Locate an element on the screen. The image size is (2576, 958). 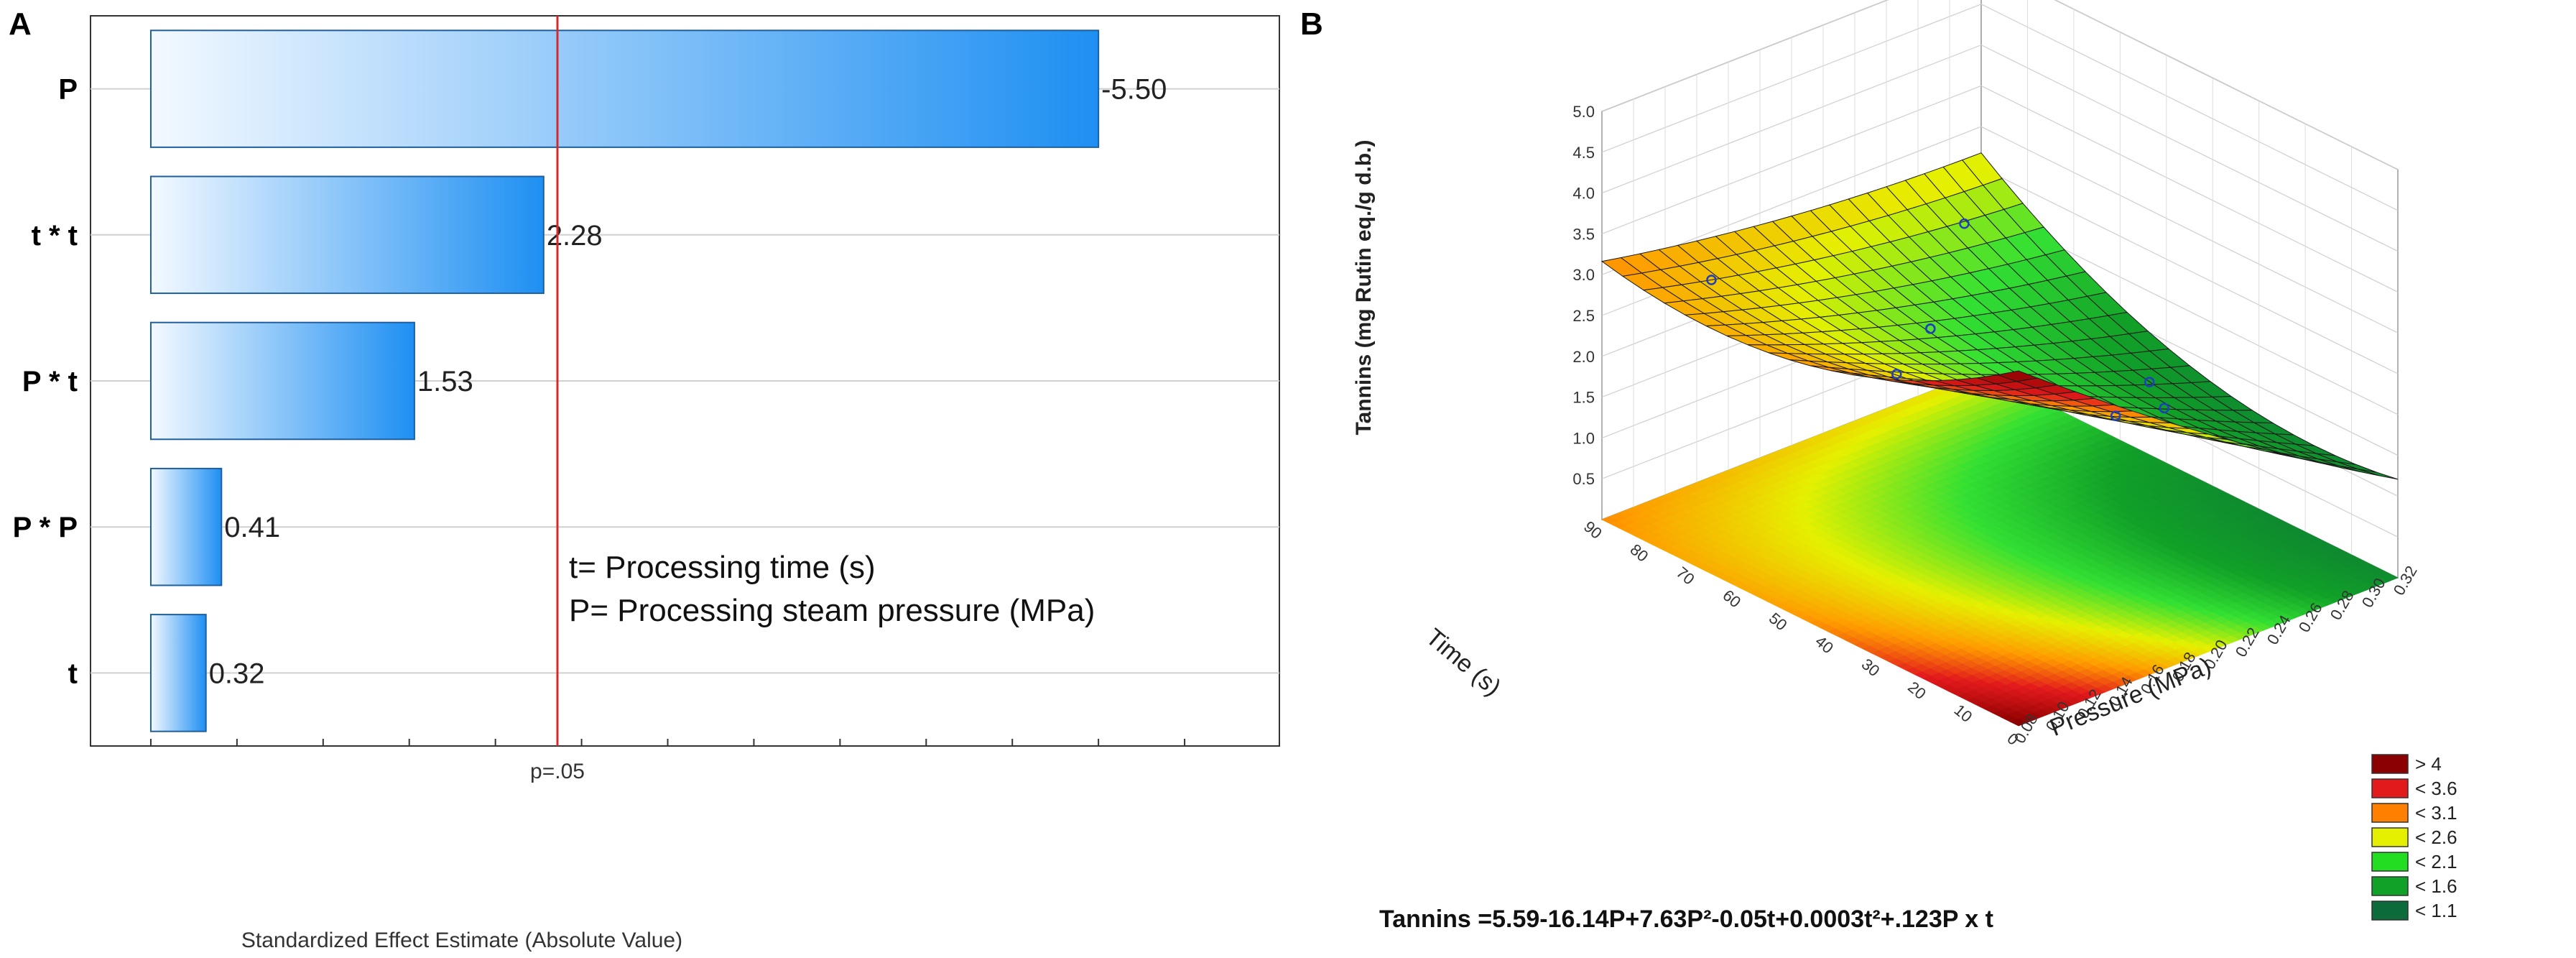
time-tick-label: 50 is located at coordinates (1778, 621).